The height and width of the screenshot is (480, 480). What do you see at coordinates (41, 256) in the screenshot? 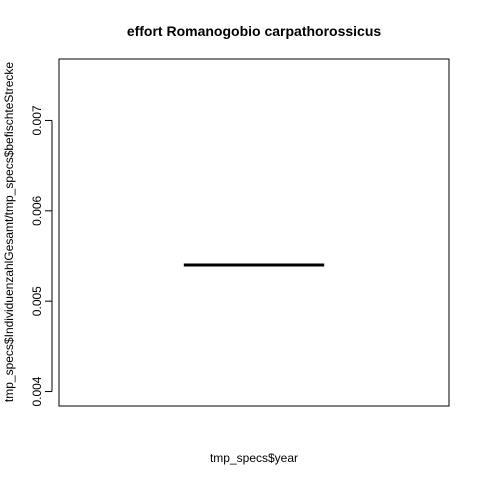
I see `y-axis: 0.004 0.005 0.006 0.007` at bounding box center [41, 256].